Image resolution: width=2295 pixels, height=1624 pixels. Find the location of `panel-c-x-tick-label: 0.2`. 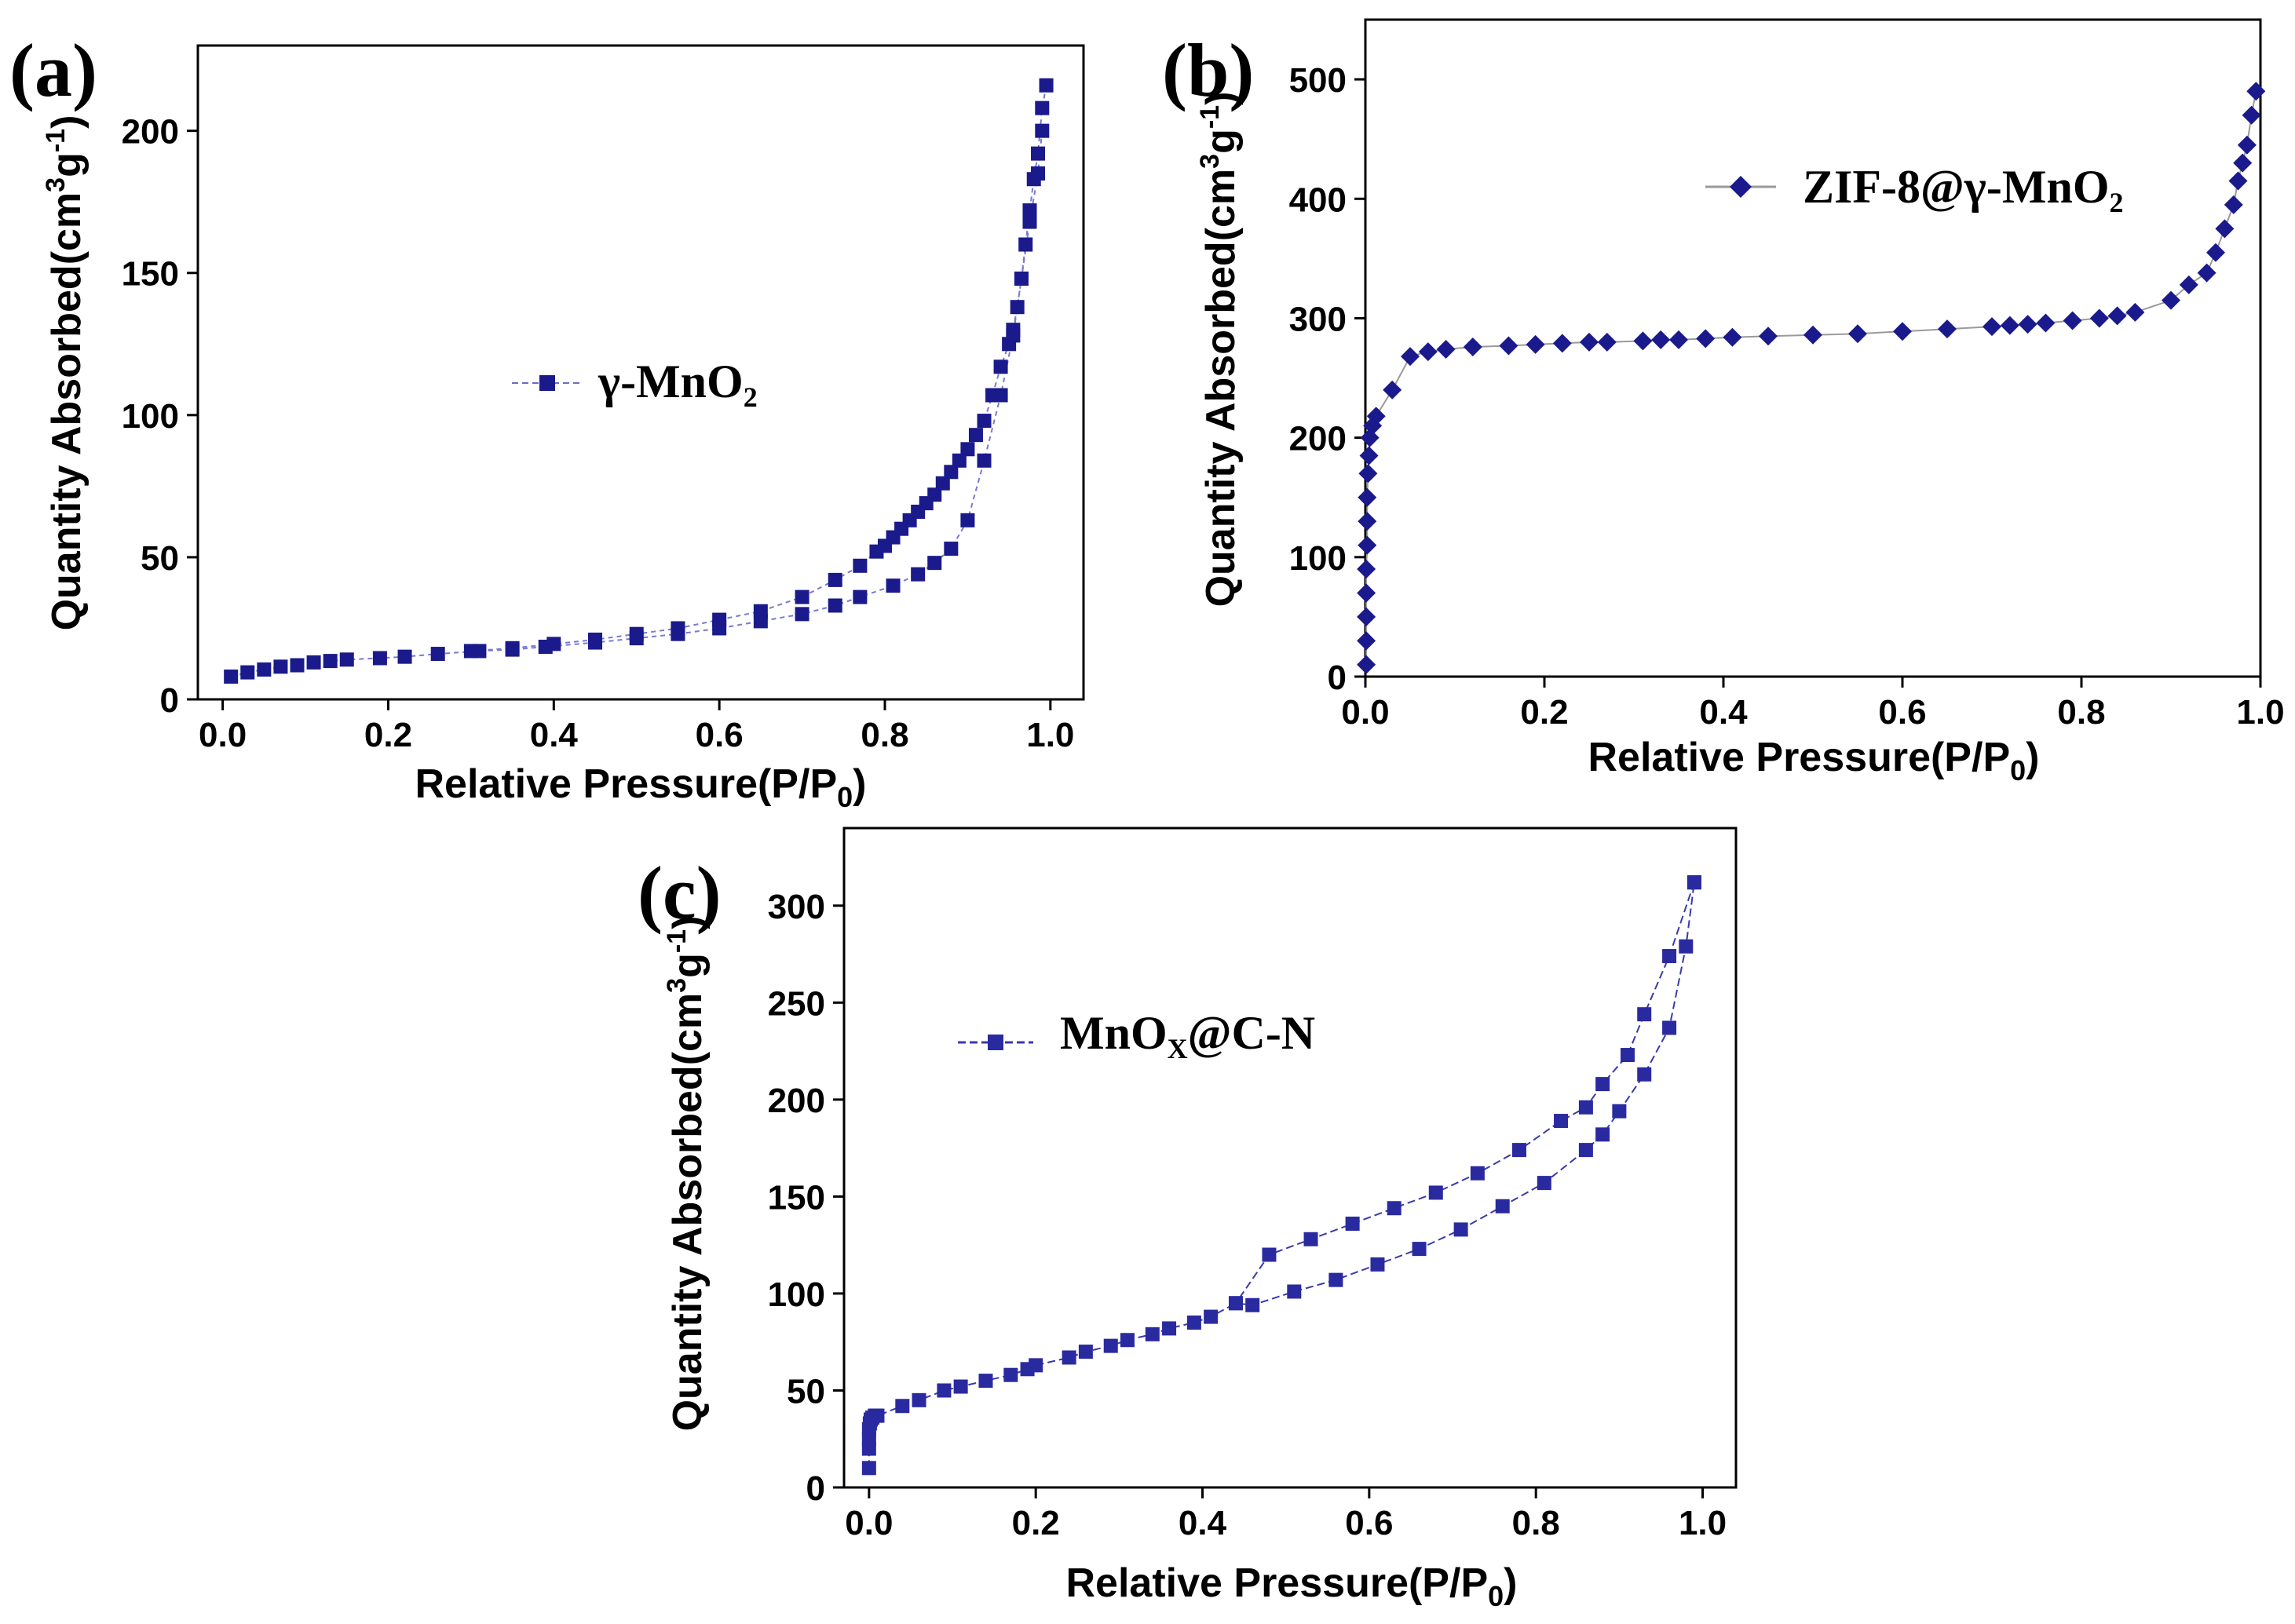

panel-c-x-tick-label: 0.2 is located at coordinates (1036, 1523).